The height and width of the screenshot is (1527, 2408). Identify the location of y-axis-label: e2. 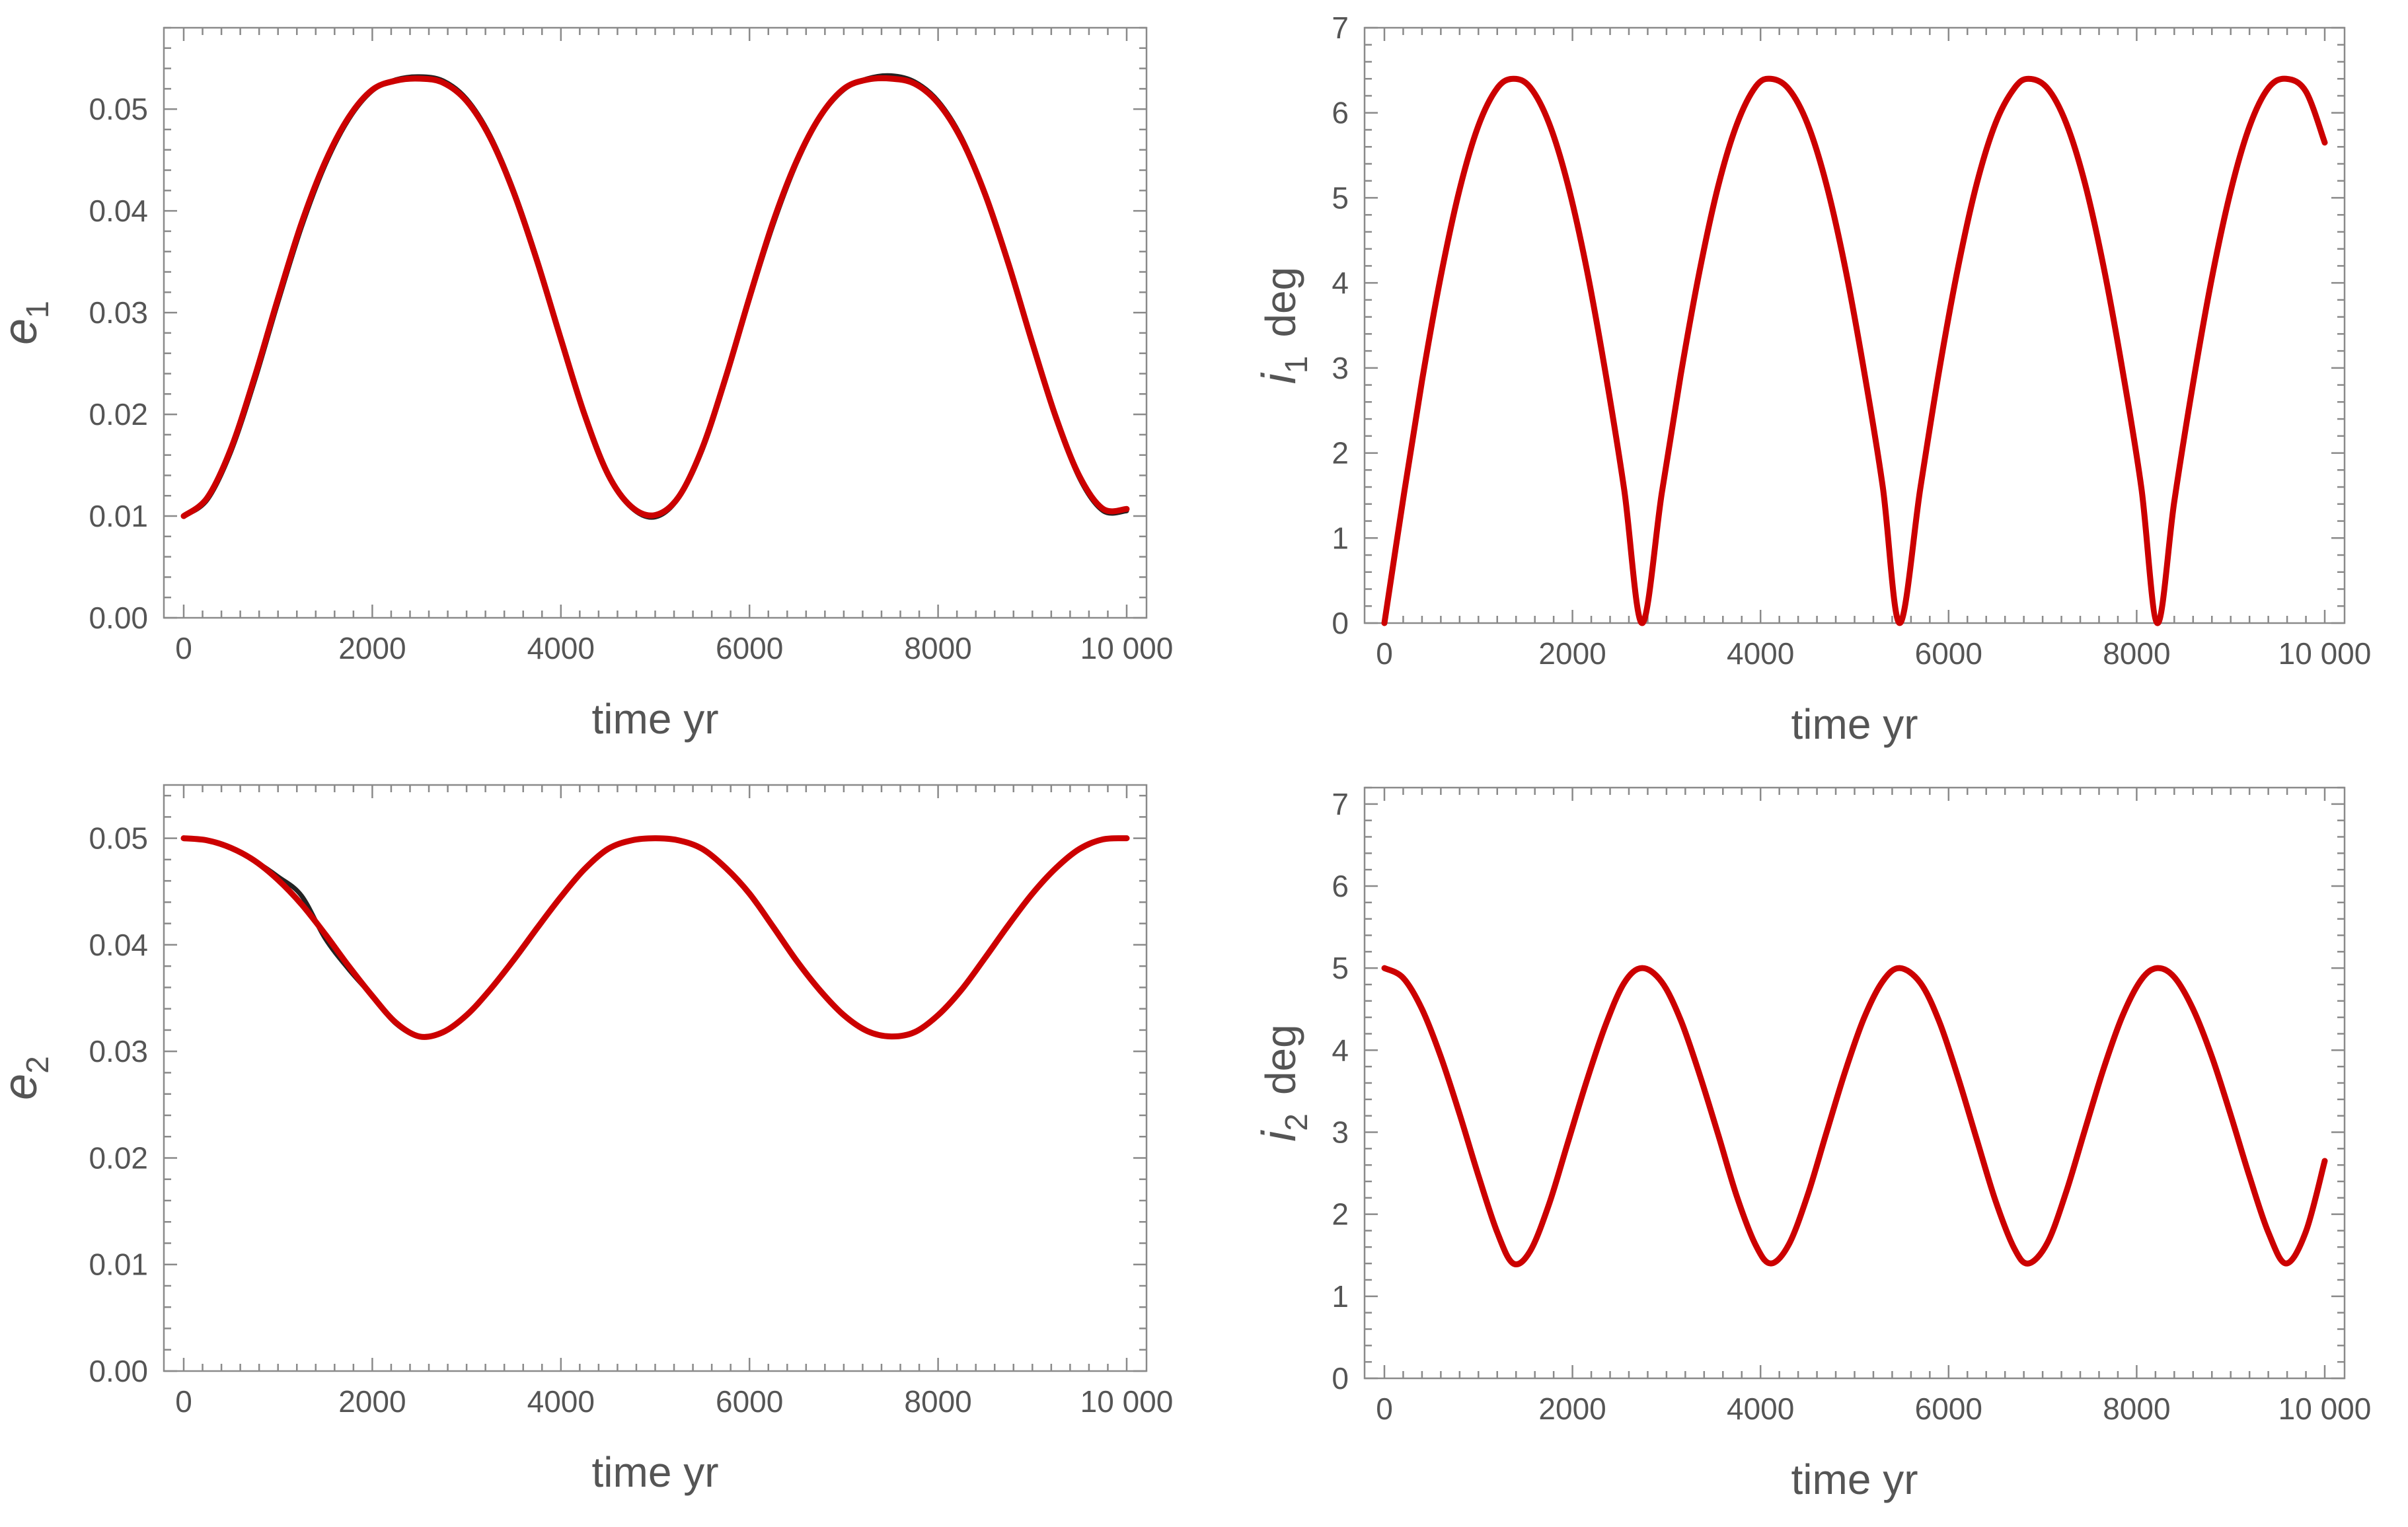
(28, 1078).